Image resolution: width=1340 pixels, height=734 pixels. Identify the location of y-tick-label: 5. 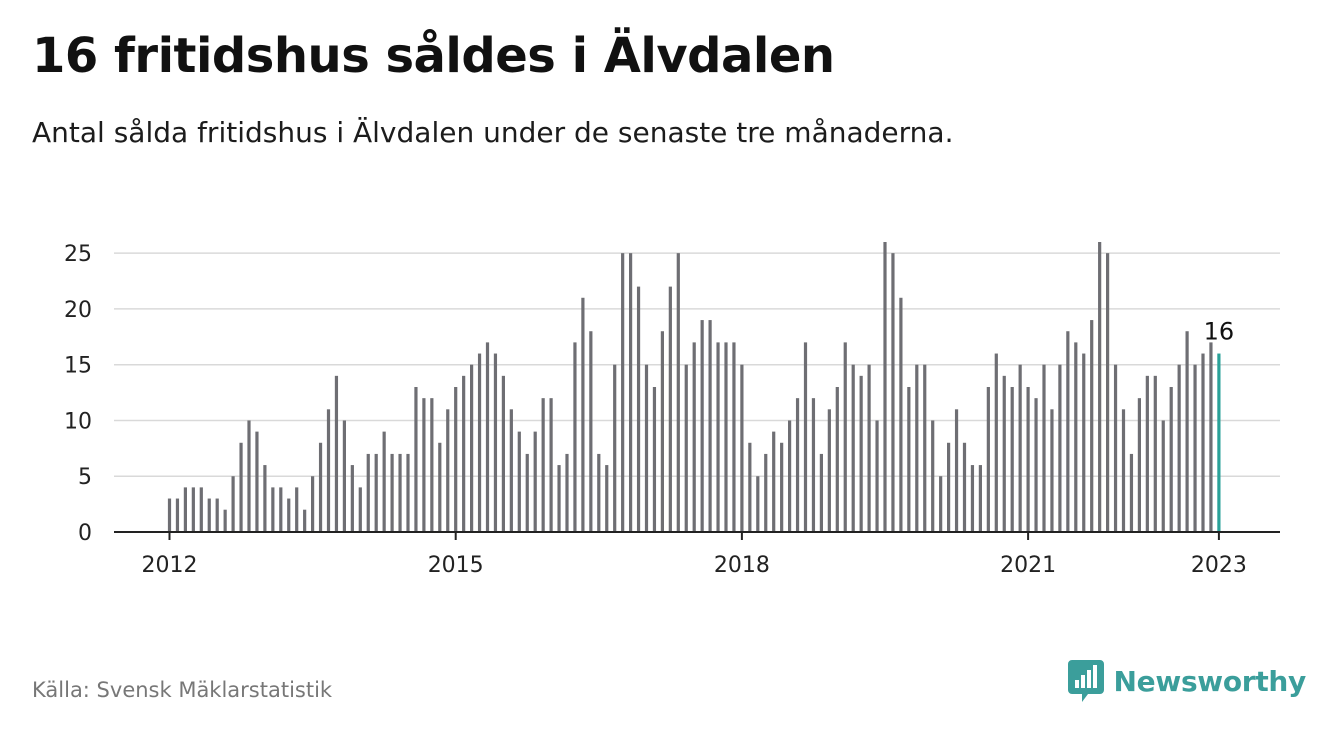
(85, 477).